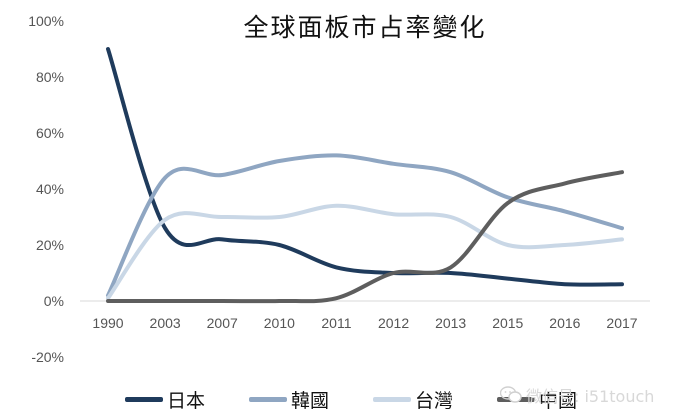 The width and height of the screenshot is (680, 420). Describe the element at coordinates (564, 323) in the screenshot. I see `x-tick-label: 2016` at that location.